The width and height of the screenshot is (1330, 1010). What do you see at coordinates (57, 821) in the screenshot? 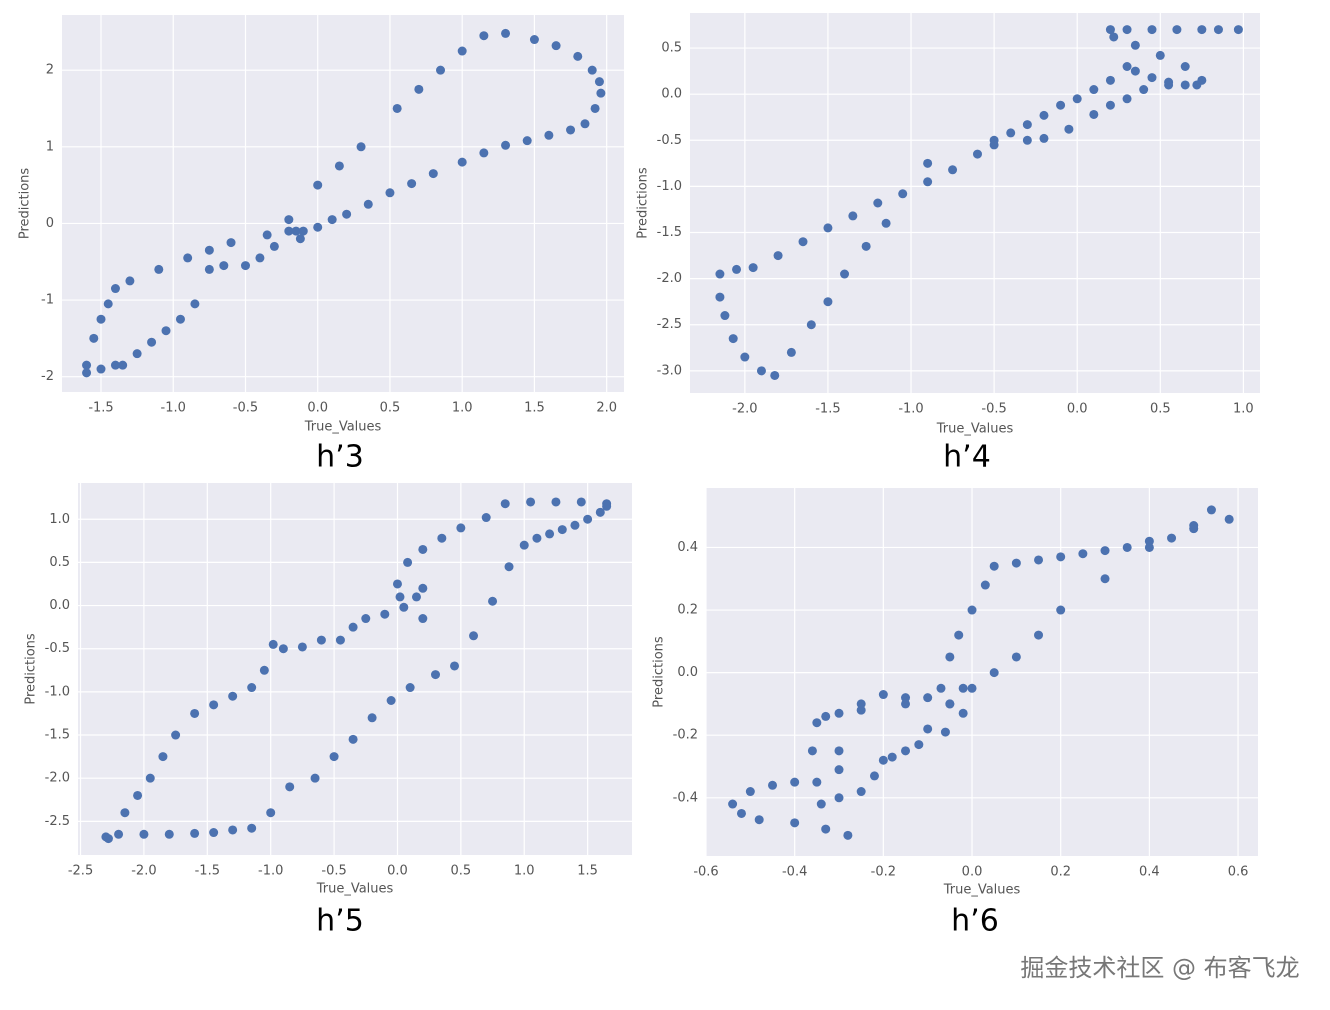
I see `y-tick-label: -2.5` at bounding box center [57, 821].